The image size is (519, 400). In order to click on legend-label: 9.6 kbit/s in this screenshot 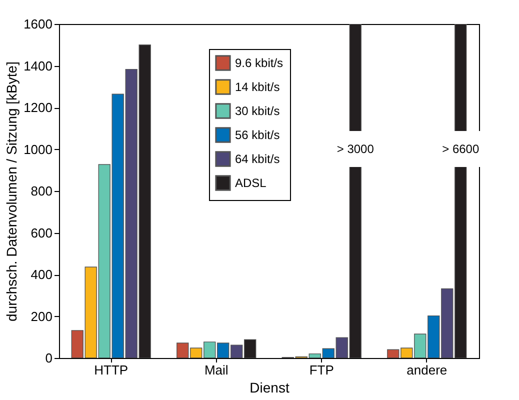, I will do `click(259, 63)`.